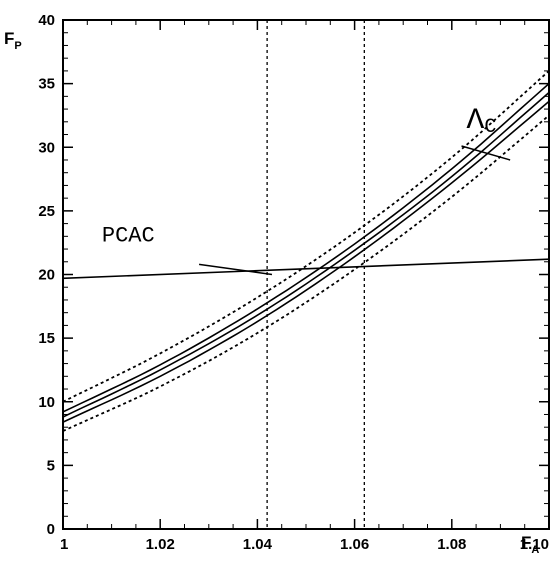 The image size is (560, 561). I want to click on x-tick-label: 1.10, so click(534, 544).